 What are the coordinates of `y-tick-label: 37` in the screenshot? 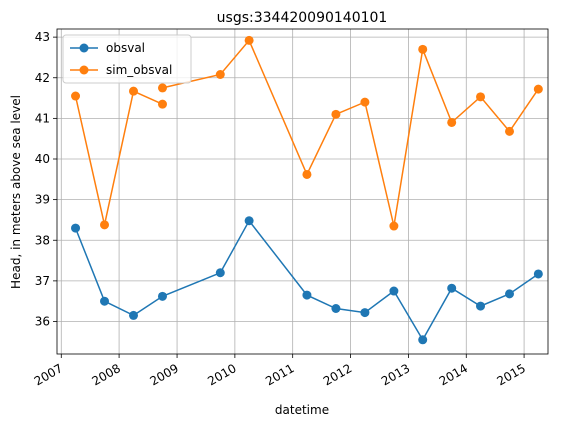 It's located at (42, 281).